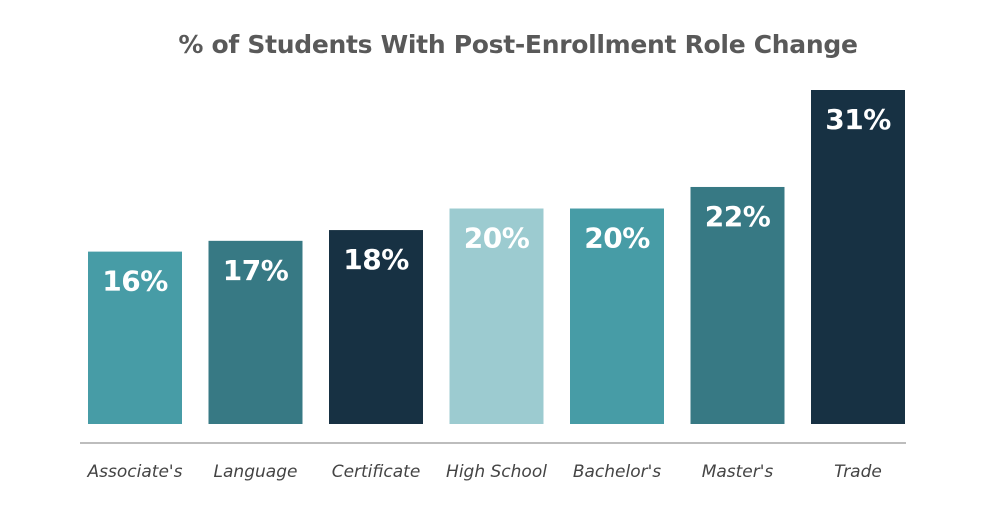 The width and height of the screenshot is (1000, 512). I want to click on x-tick-label: Associate's, so click(135, 472).